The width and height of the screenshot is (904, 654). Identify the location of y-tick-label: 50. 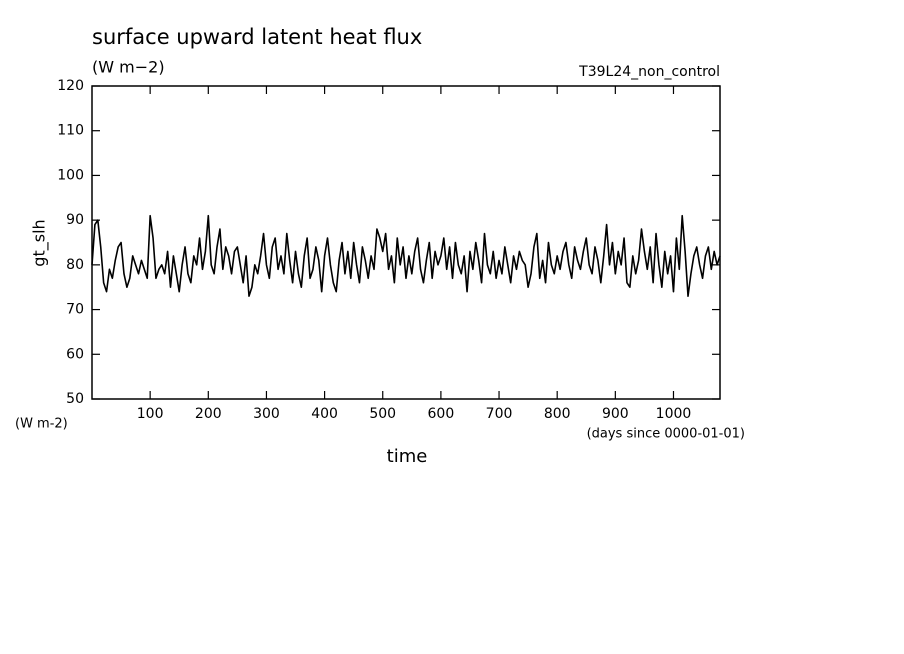
(75, 399).